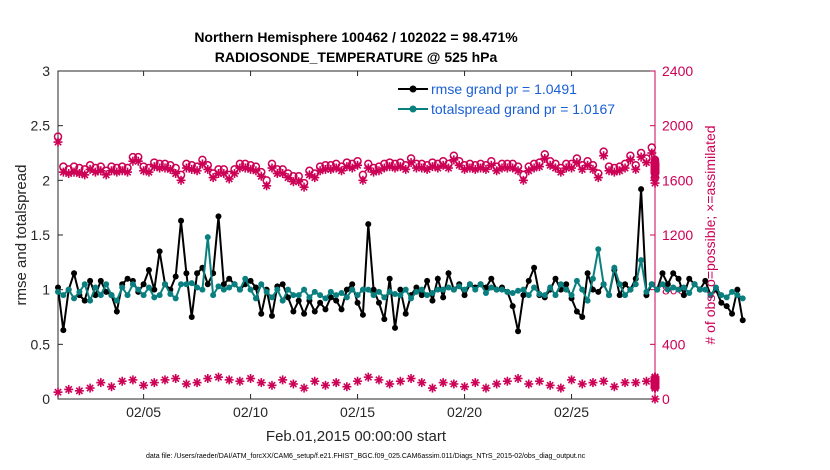  I want to click on y-tick-label: 2, so click(46, 180).